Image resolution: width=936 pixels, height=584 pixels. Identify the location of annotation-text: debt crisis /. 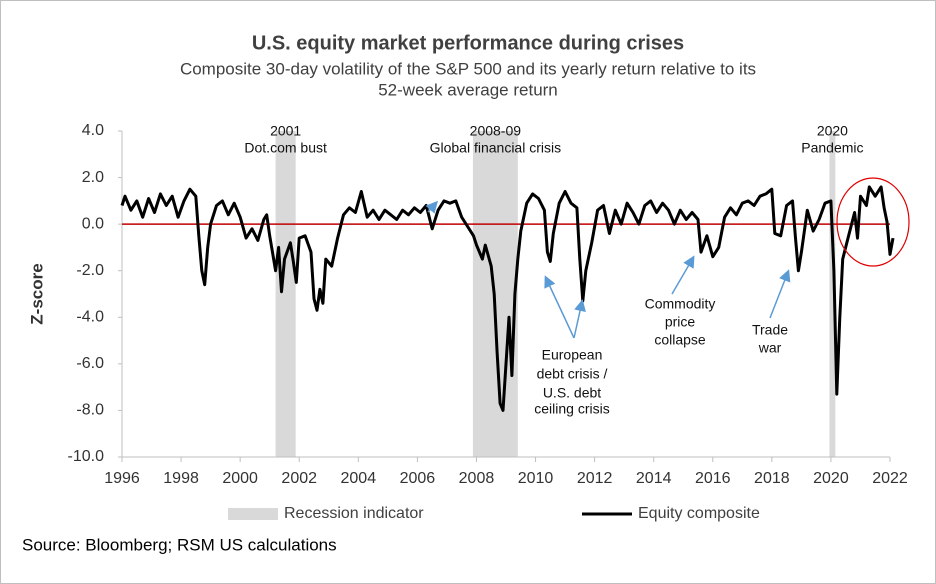
(572, 374).